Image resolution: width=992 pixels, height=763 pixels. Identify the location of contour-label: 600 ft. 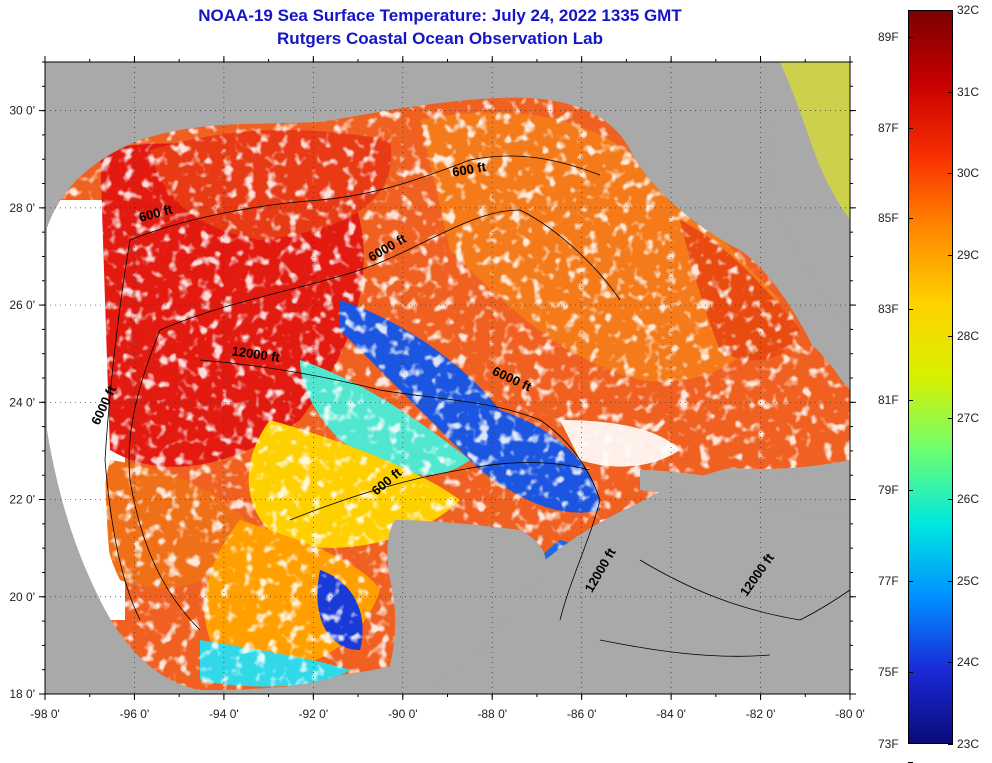
(469, 169).